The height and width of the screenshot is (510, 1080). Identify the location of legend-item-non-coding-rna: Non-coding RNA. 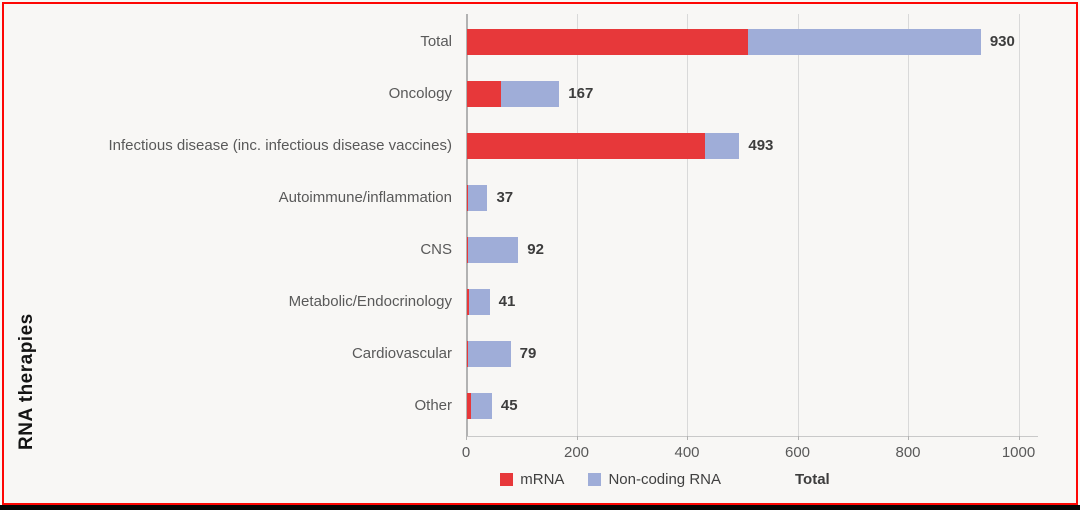
(654, 479).